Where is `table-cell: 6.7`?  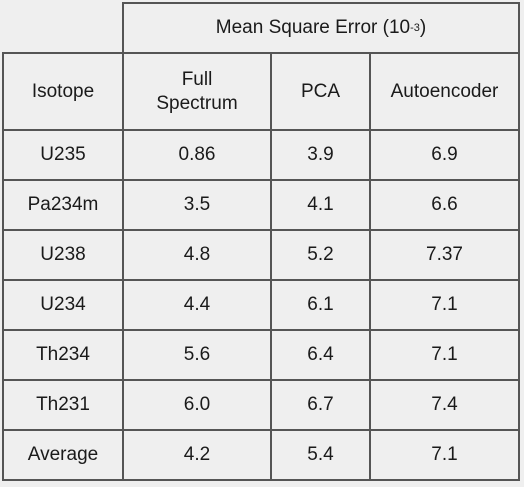 table-cell: 6.7 is located at coordinates (320, 405).